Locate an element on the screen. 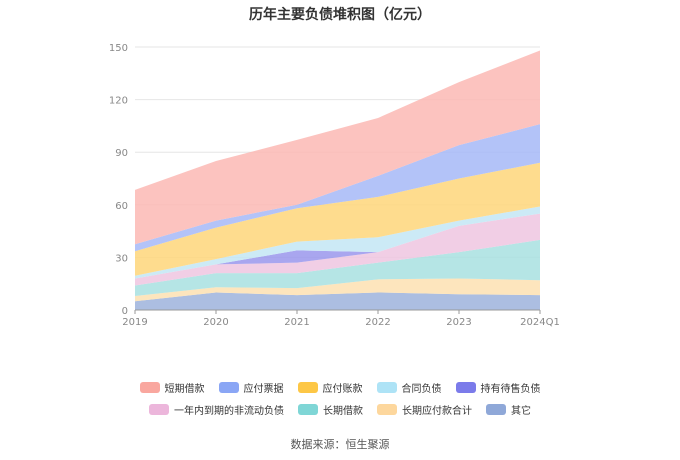 The width and height of the screenshot is (680, 460). legend-item: 长期应付款合计 is located at coordinates (424, 409).